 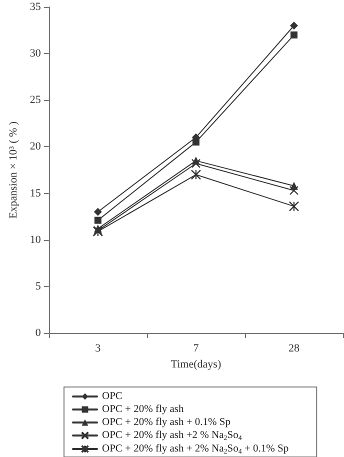 I want to click on y-tick-label: 35, so click(x=36, y=7).